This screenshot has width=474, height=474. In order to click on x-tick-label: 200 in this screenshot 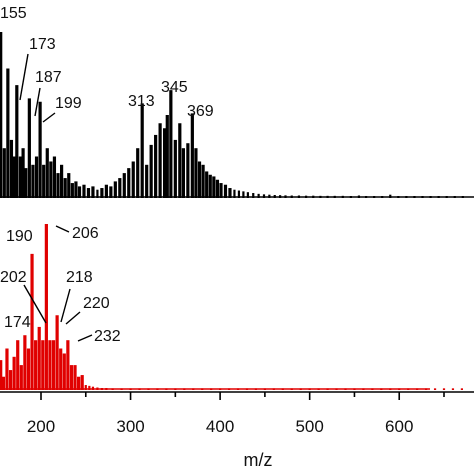, I will do `click(41, 426)`.